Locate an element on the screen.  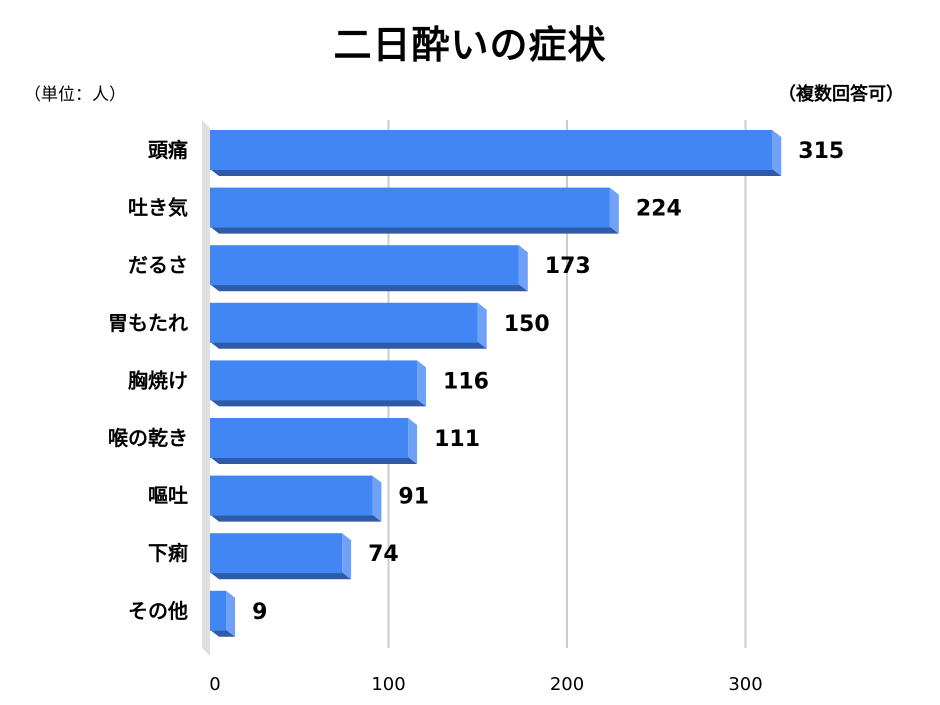
category-label-4: 胸焼け is located at coordinates (158, 380).